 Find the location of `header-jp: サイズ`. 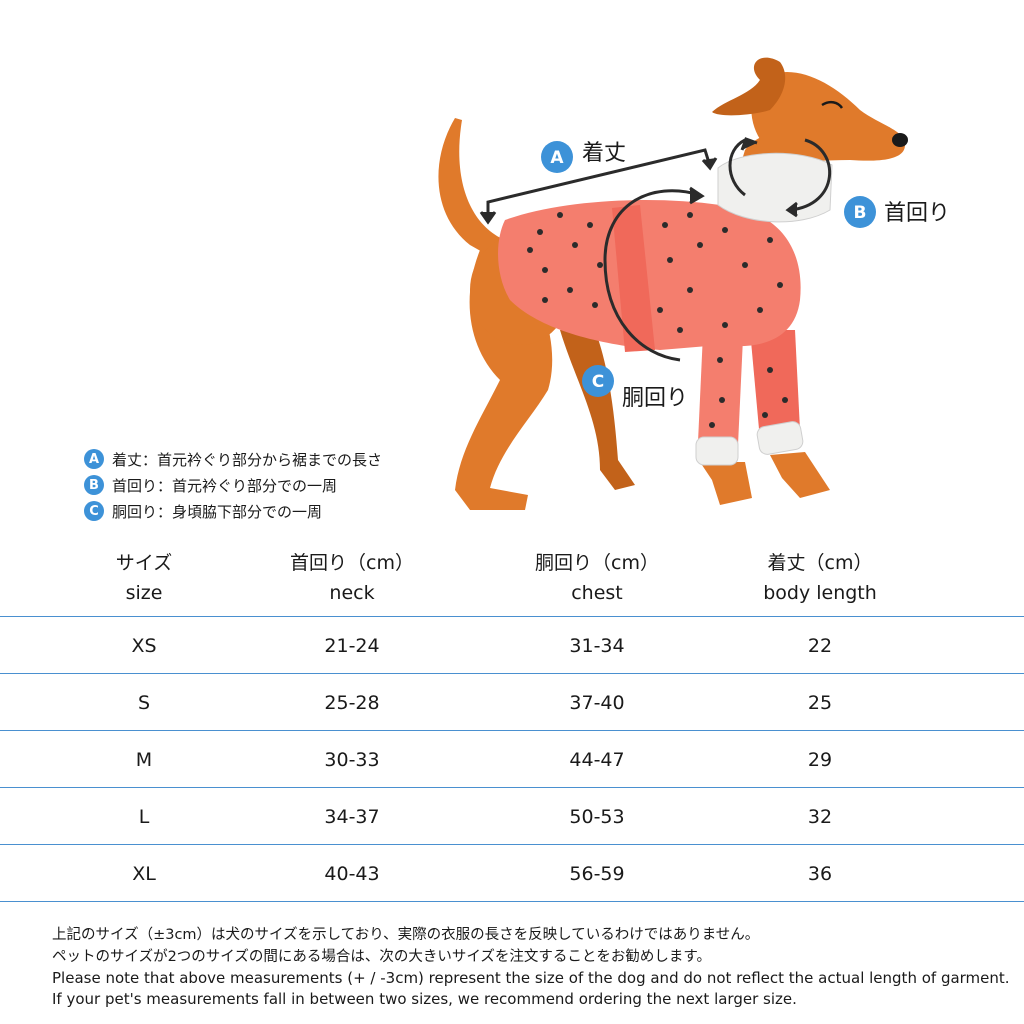

header-jp: サイズ is located at coordinates (144, 563).